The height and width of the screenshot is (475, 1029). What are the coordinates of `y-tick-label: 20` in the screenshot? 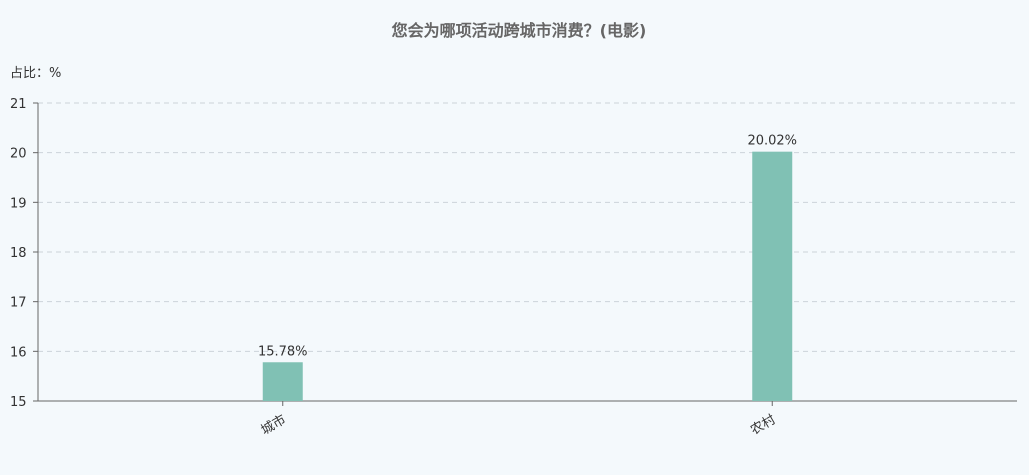 It's located at (18, 154).